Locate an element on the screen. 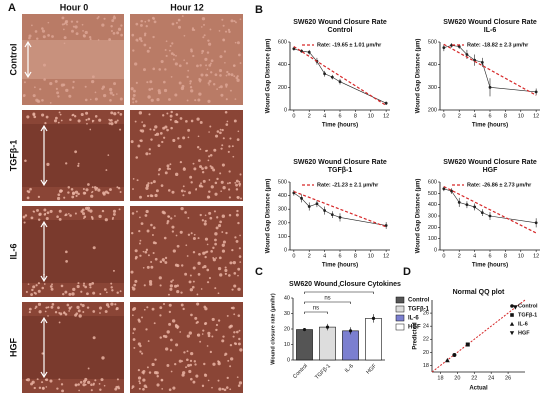 The width and height of the screenshot is (550, 398). row-label: Control is located at coordinates (13, 60).